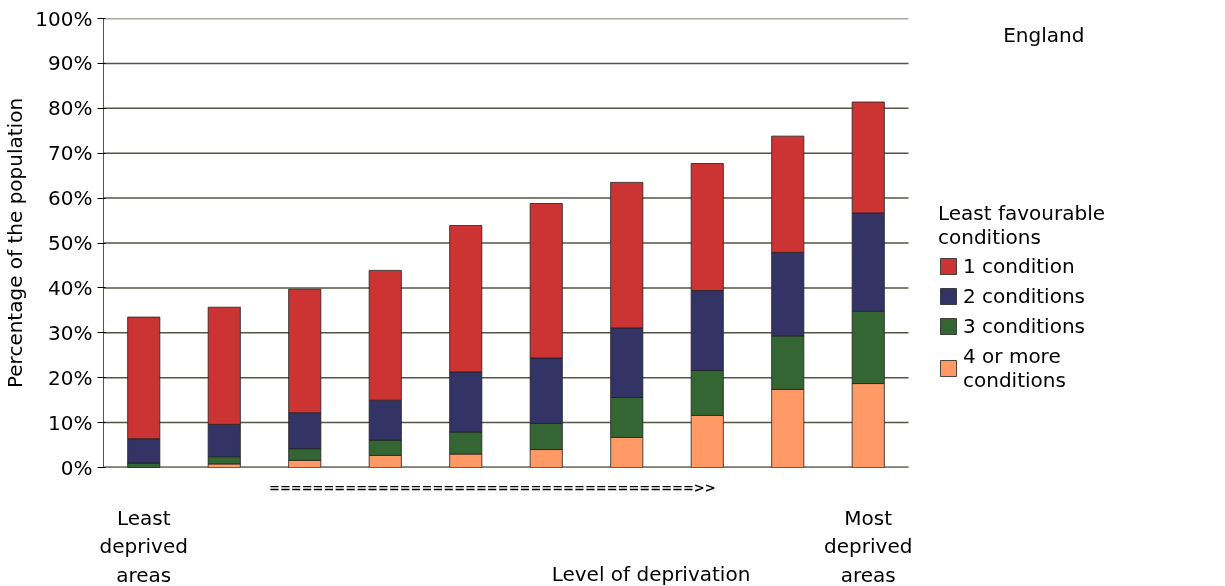  What do you see at coordinates (1022, 225) in the screenshot?
I see `legend-title: Least favourable conditions` at bounding box center [1022, 225].